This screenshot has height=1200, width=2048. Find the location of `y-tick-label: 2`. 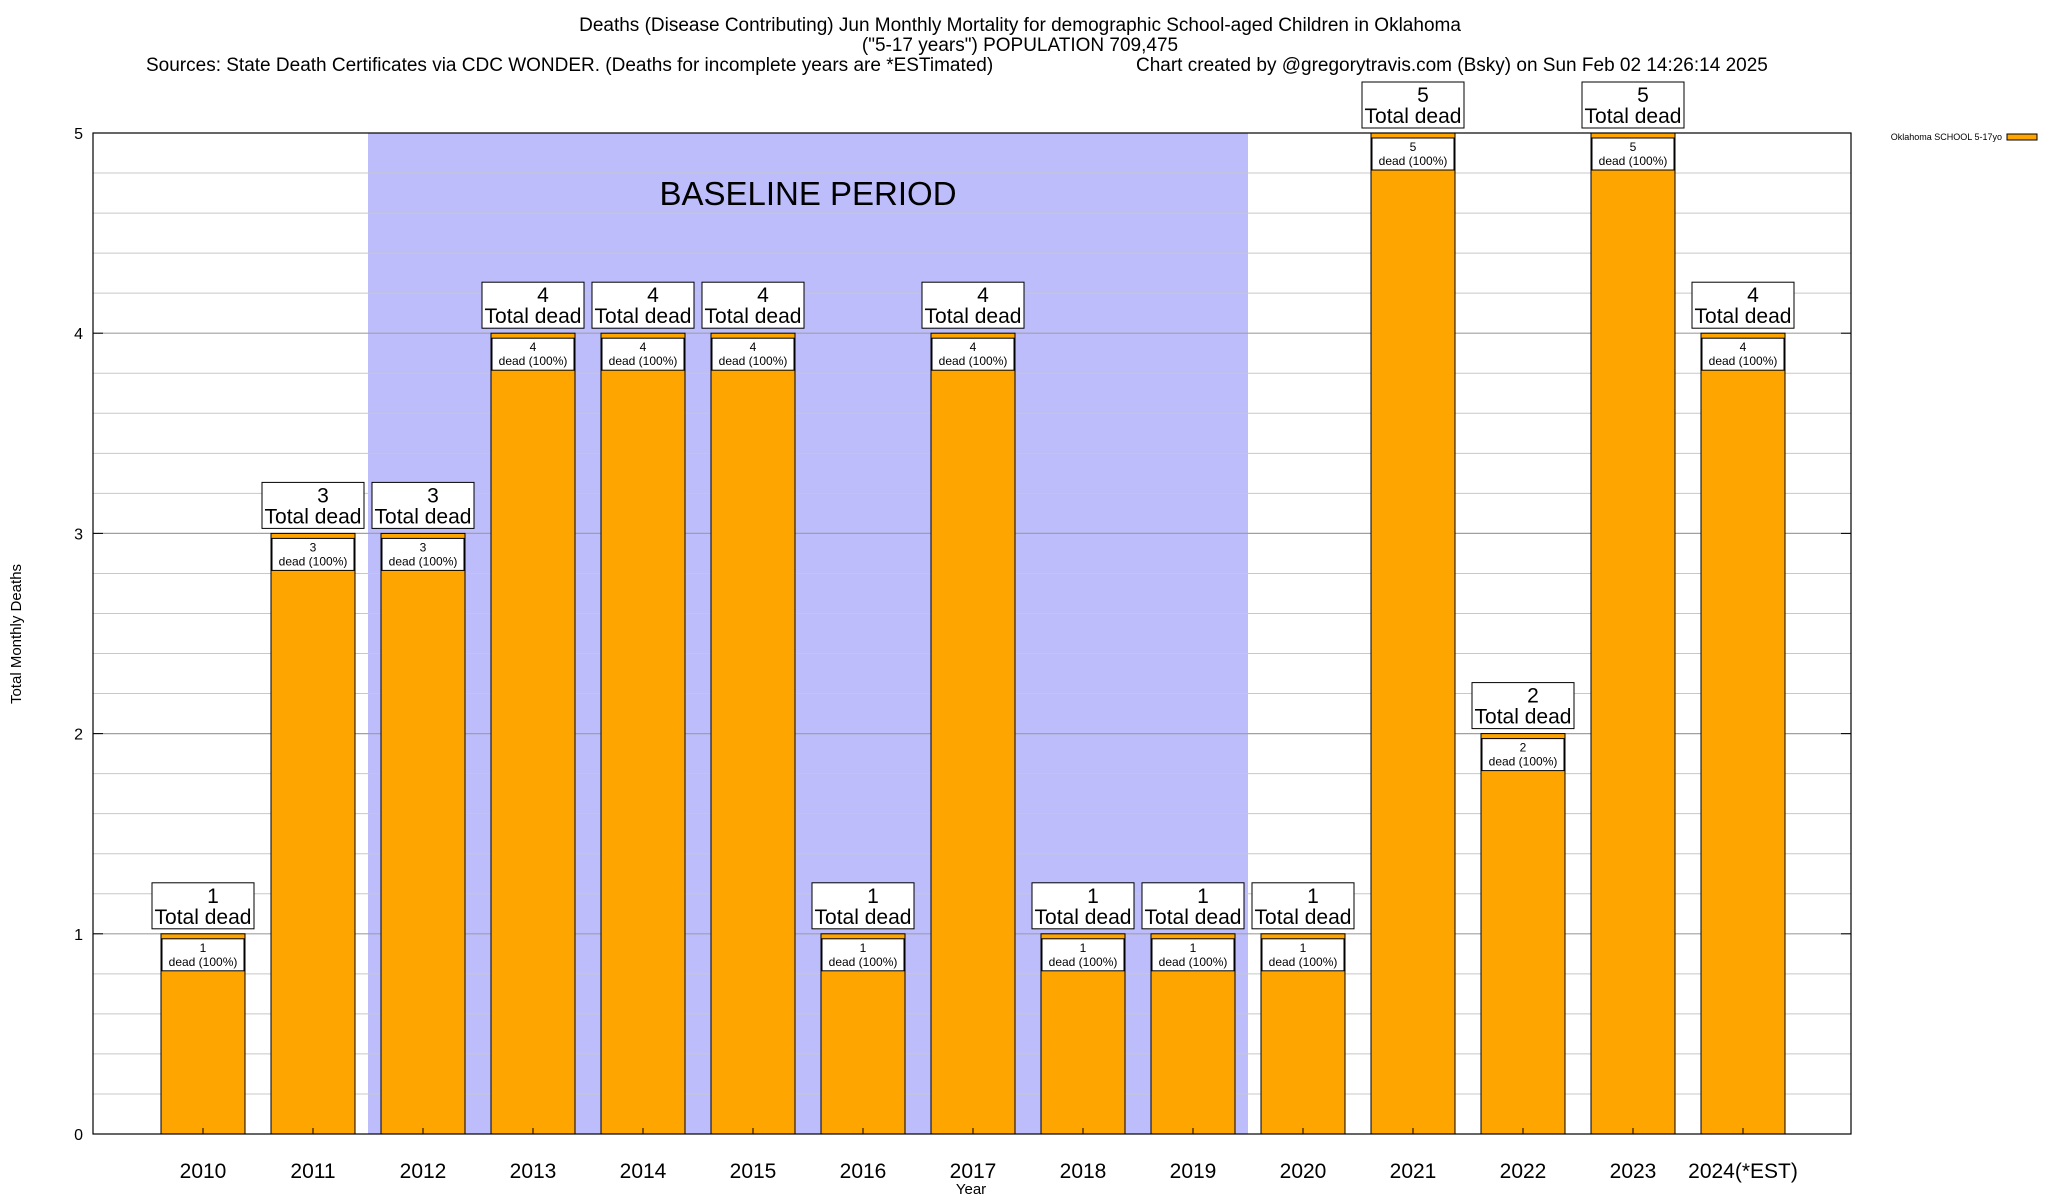

y-tick-label: 2 is located at coordinates (78, 735).